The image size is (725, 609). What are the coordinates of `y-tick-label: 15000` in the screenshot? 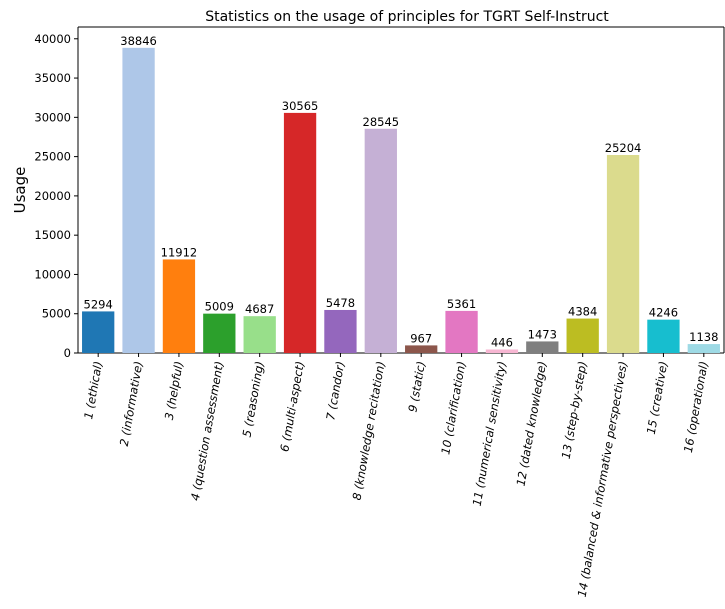 It's located at (52, 235).